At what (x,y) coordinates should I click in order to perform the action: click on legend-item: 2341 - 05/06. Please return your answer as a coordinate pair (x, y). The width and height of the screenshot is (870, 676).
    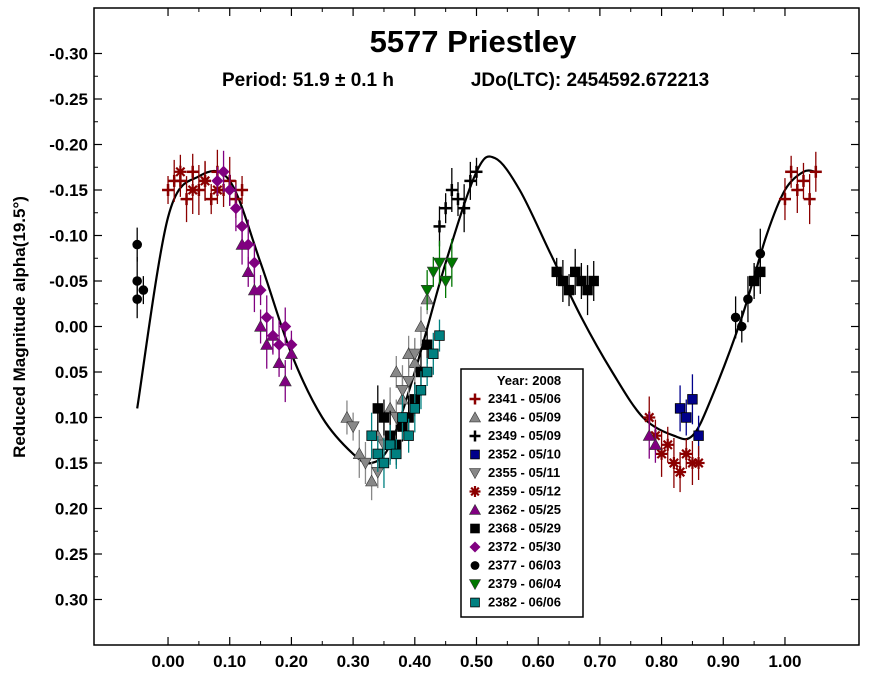
    Looking at the image, I should click on (515, 398).